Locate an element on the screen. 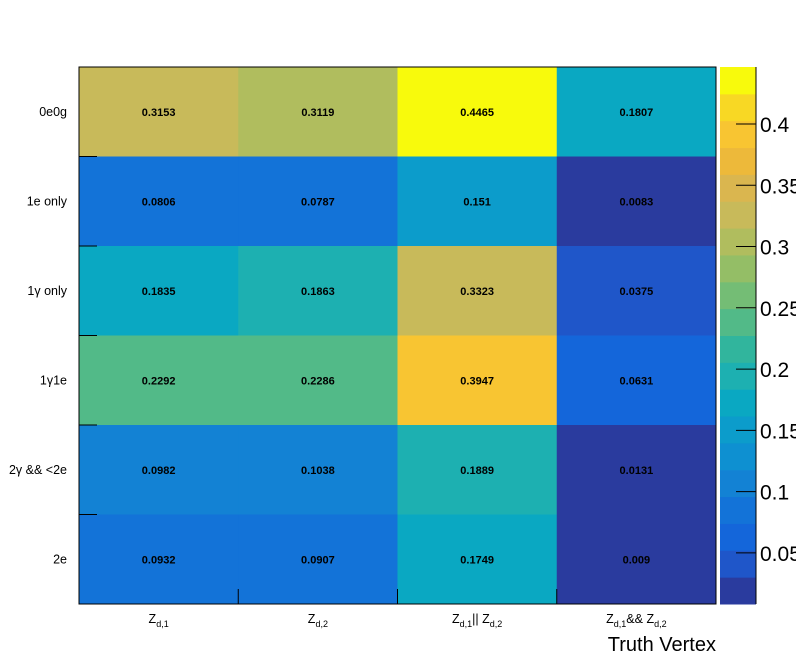 The width and height of the screenshot is (796, 672). cell-value-label: 0.2292 is located at coordinates (159, 381).